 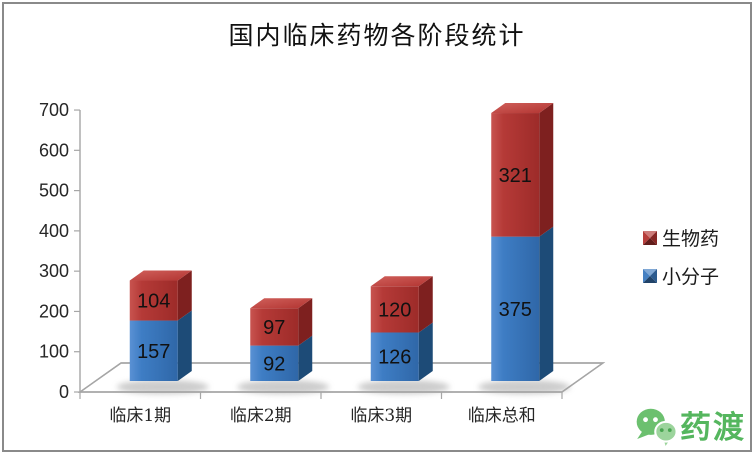 I want to click on legend-item-small-molecule: 小分子, so click(x=681, y=275).